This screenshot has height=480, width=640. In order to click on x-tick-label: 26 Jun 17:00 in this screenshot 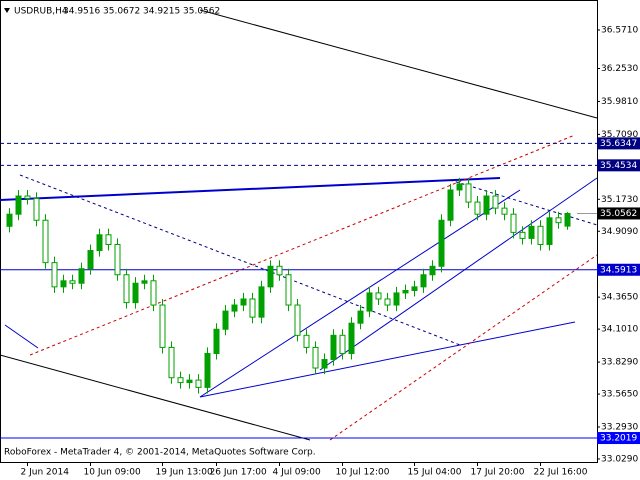, I will do `click(238, 473)`.